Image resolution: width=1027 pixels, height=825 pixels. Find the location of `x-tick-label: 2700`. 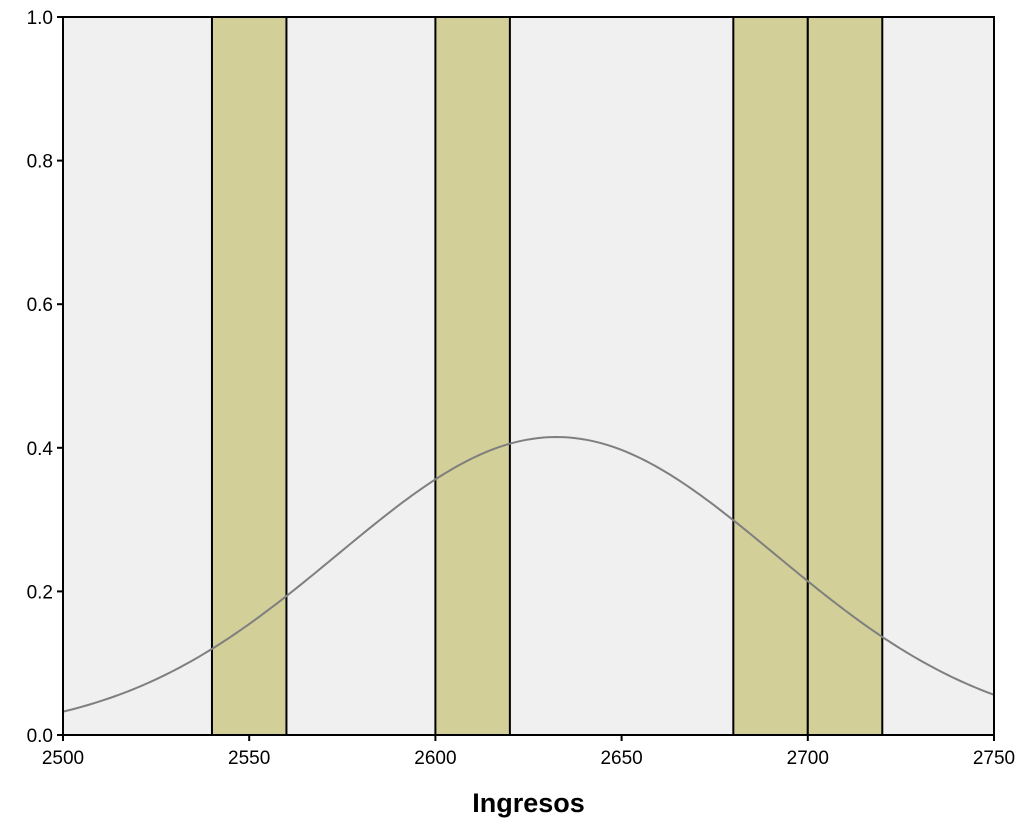

x-tick-label: 2700 is located at coordinates (808, 758).